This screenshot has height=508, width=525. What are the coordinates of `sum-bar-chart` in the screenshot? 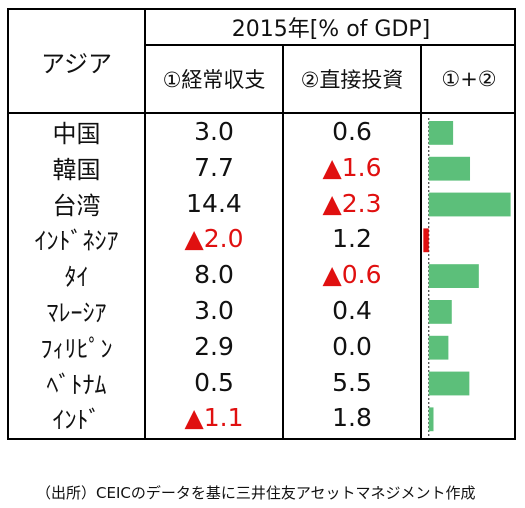 It's located at (467, 278).